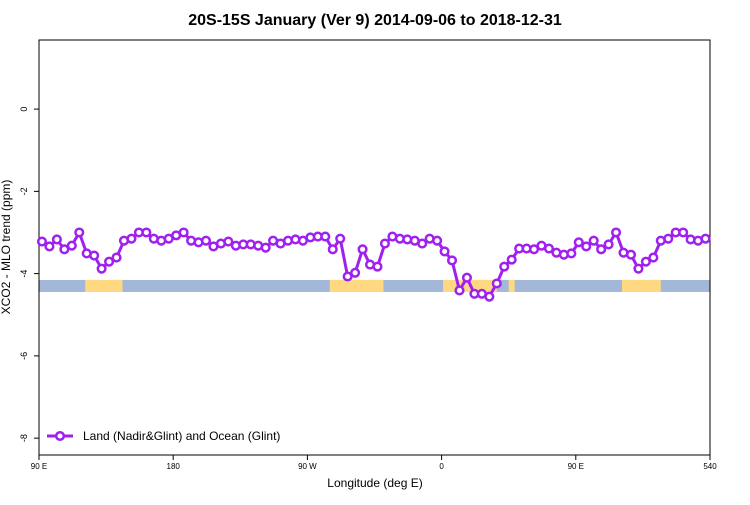 The height and width of the screenshot is (505, 750). What do you see at coordinates (24, 191) in the screenshot?
I see `y-tick-label: -2` at bounding box center [24, 191].